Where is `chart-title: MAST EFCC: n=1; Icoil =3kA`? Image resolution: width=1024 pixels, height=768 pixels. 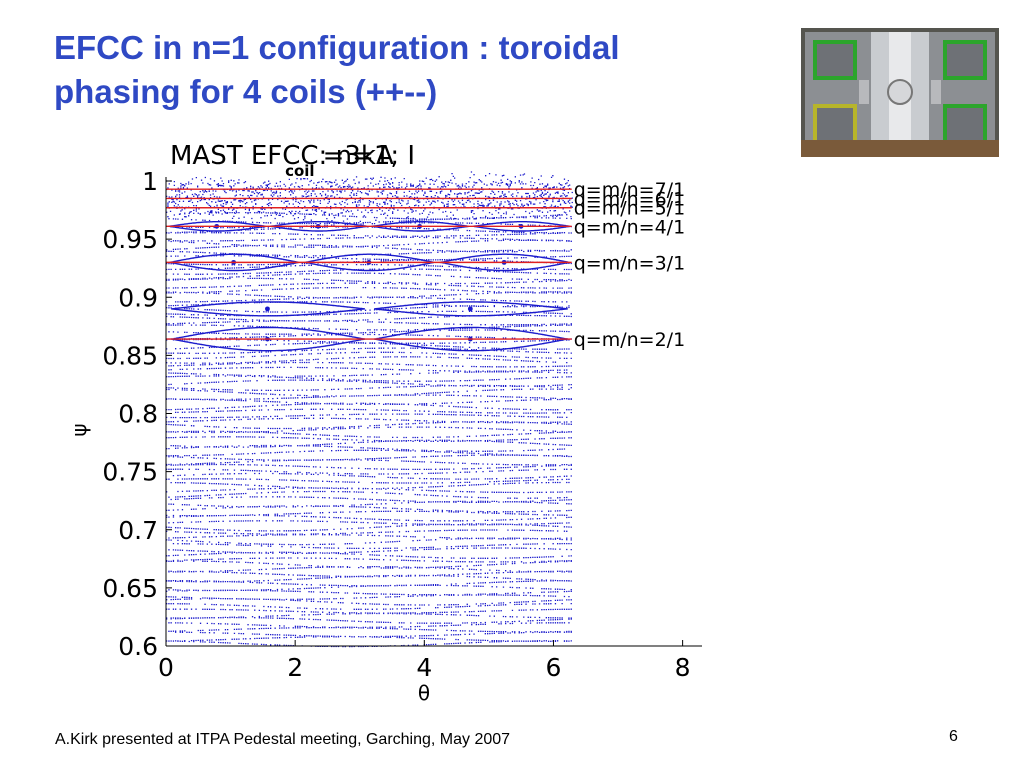
chart-title: MAST EFCC: n=1; Icoil =3kA is located at coordinates (292, 160).